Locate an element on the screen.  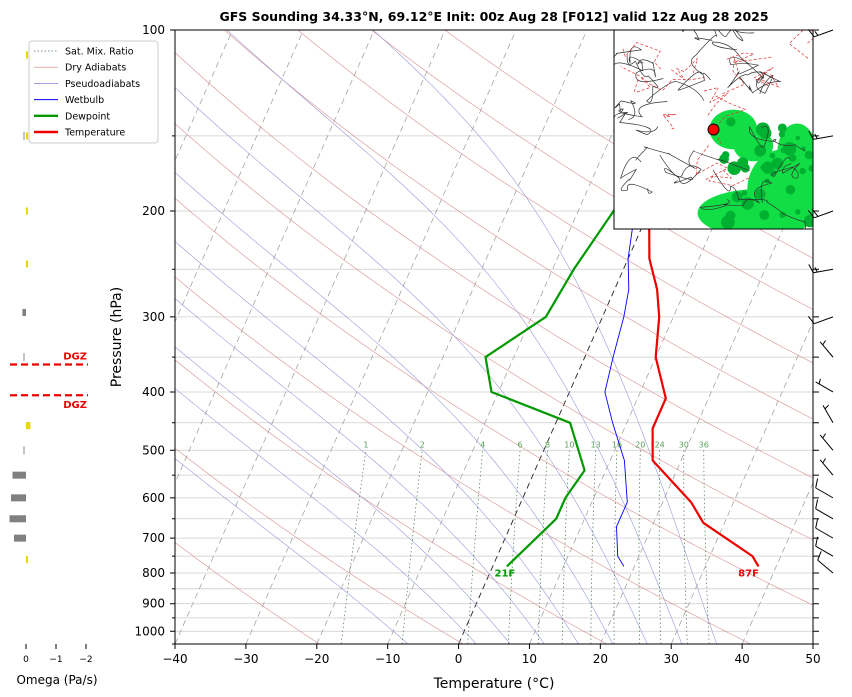
x-tick-label: −10 is located at coordinates (387, 659).